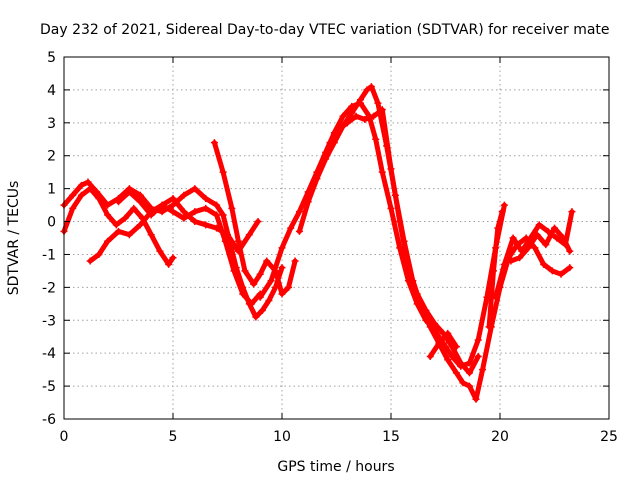 This screenshot has width=640, height=480. Describe the element at coordinates (51, 124) in the screenshot. I see `y-tick-label: 3` at that location.